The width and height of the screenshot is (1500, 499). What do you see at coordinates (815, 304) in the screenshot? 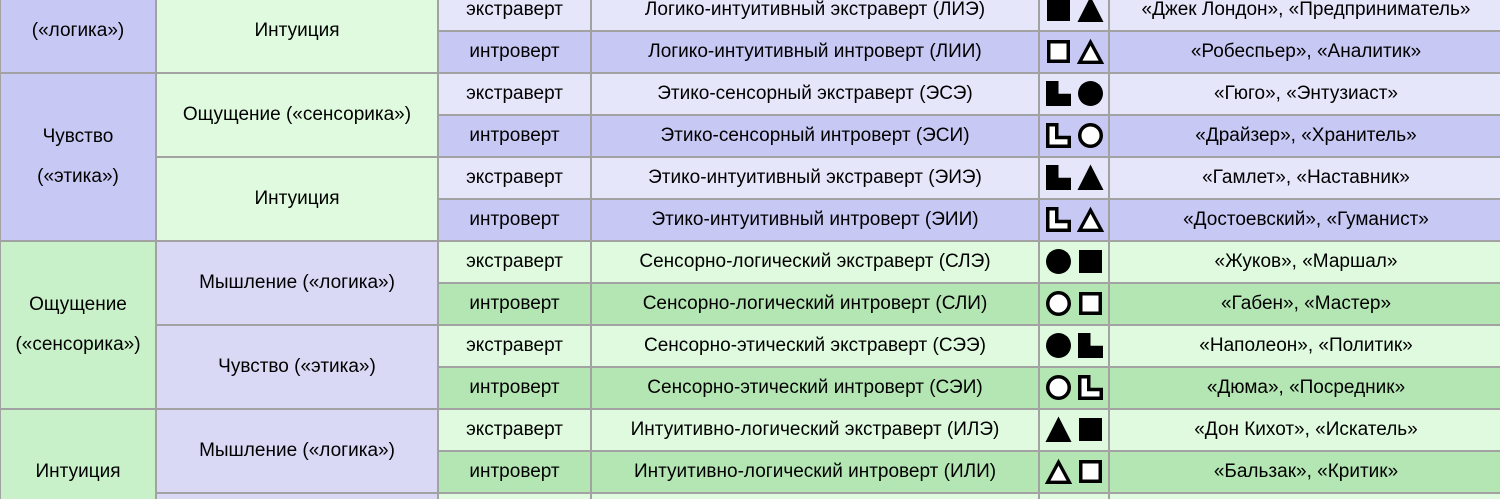
I see `type-name-cell: Сенсорно-логический интроверт (СЛИ)` at bounding box center [815, 304].